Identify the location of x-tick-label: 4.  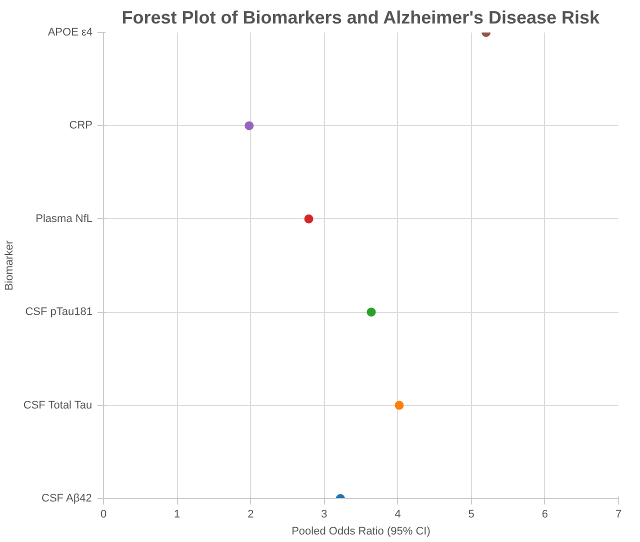
(397, 514).